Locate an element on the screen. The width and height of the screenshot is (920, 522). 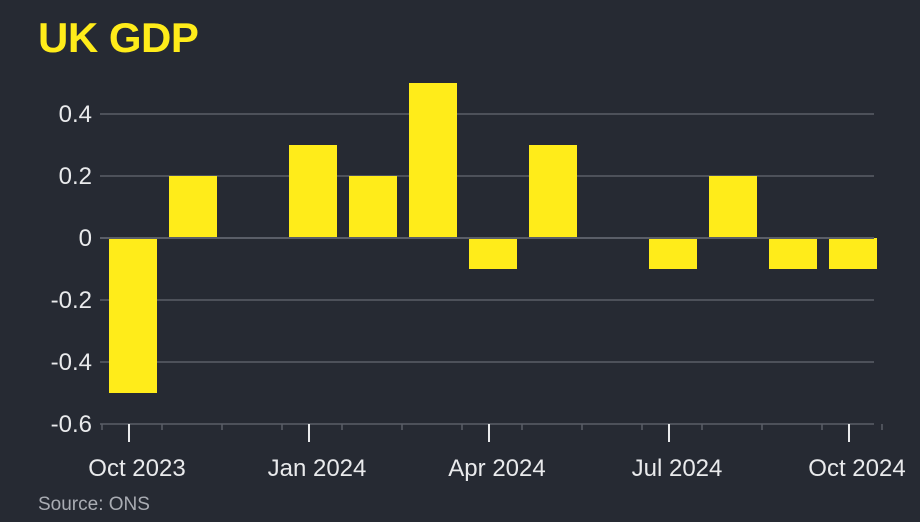
x-tick-label: Oct 2024 is located at coordinates (856, 468).